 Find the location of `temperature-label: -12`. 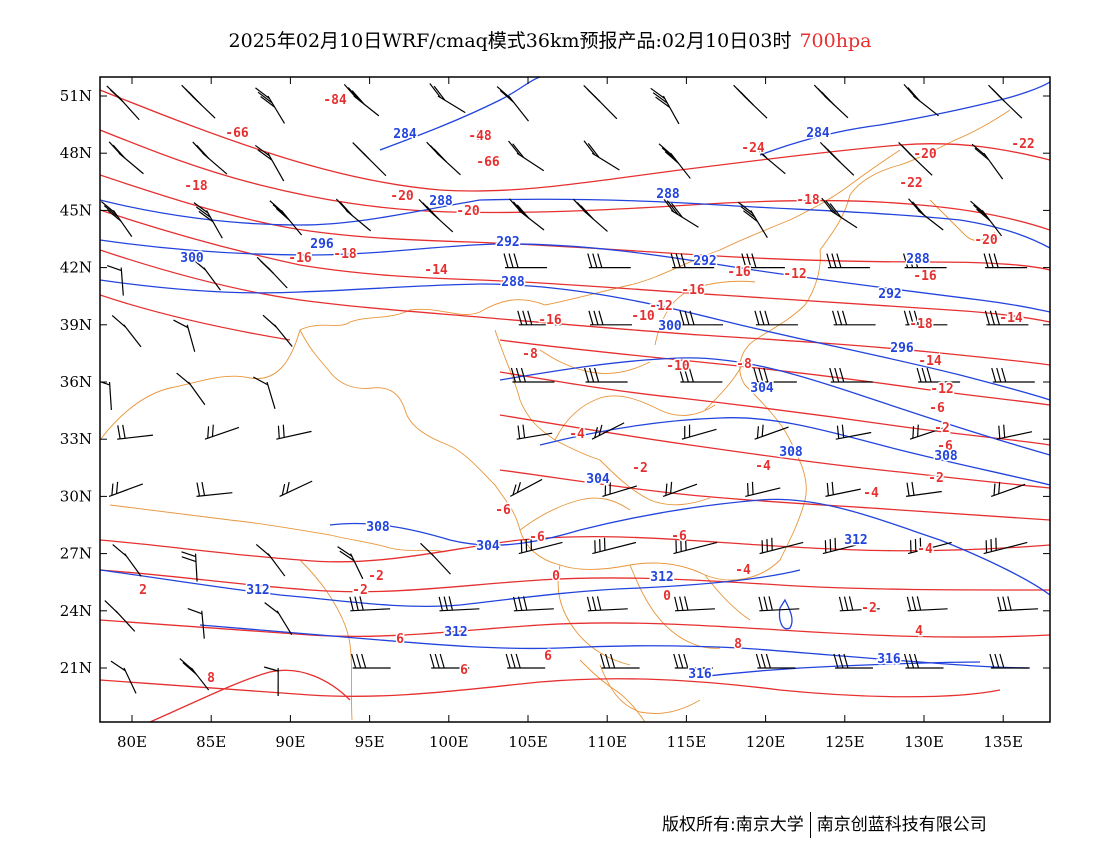

temperature-label: -12 is located at coordinates (794, 274).